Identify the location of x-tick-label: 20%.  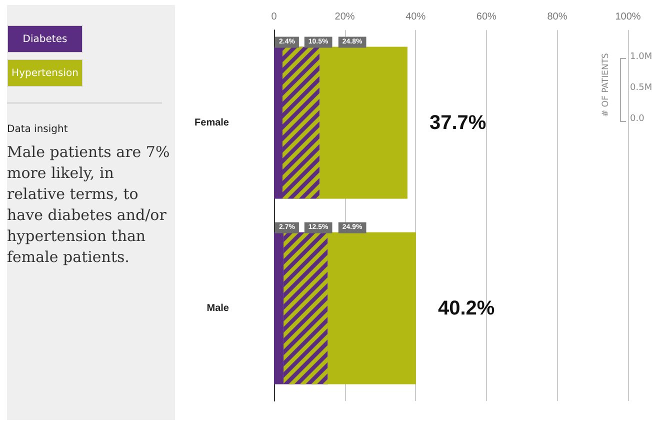
(344, 17).